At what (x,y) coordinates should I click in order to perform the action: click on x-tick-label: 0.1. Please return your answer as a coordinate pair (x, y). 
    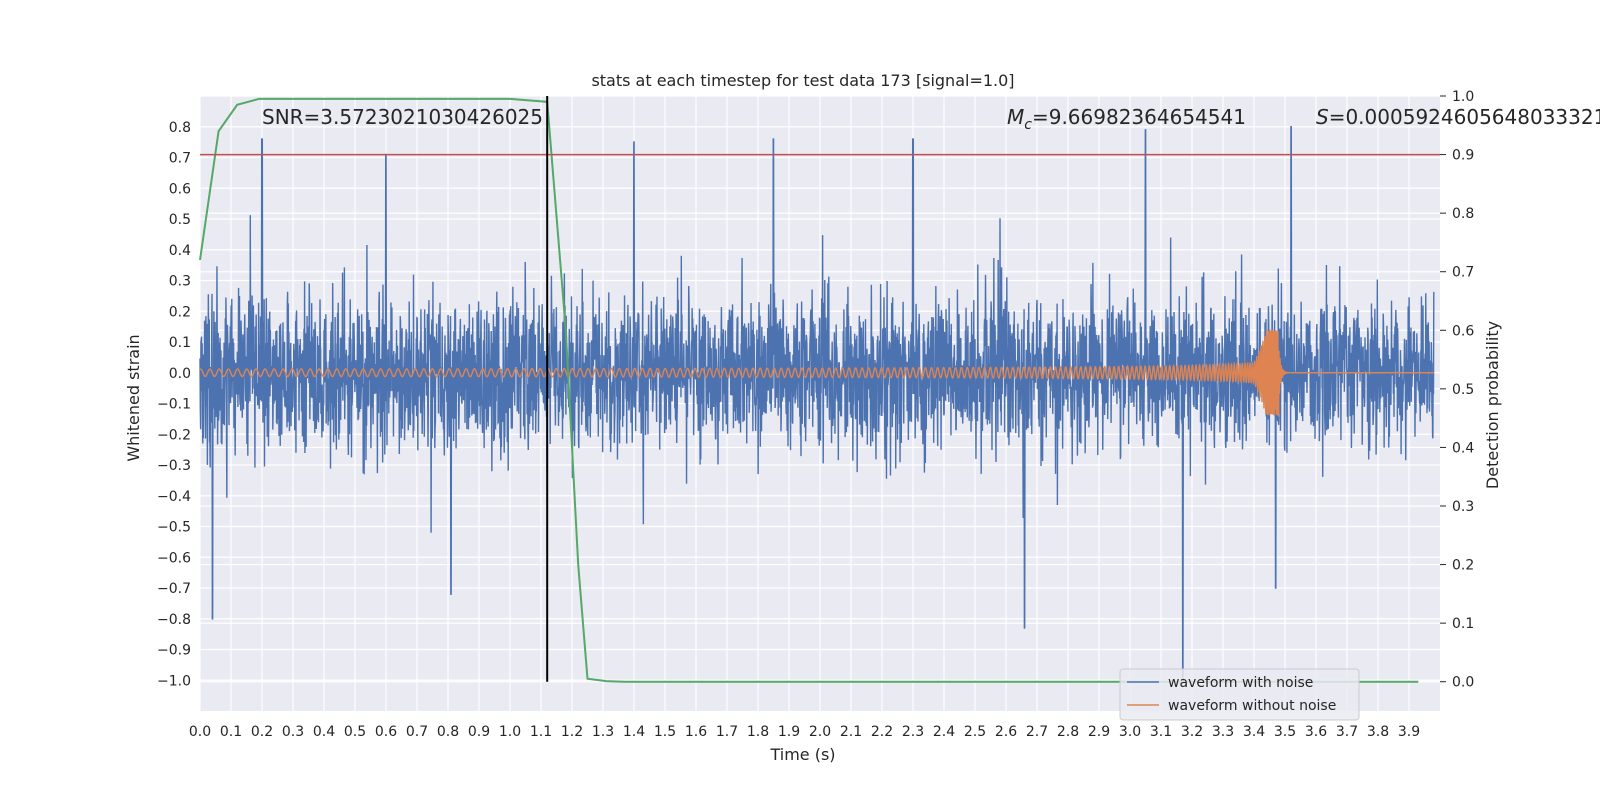
    Looking at the image, I should click on (231, 732).